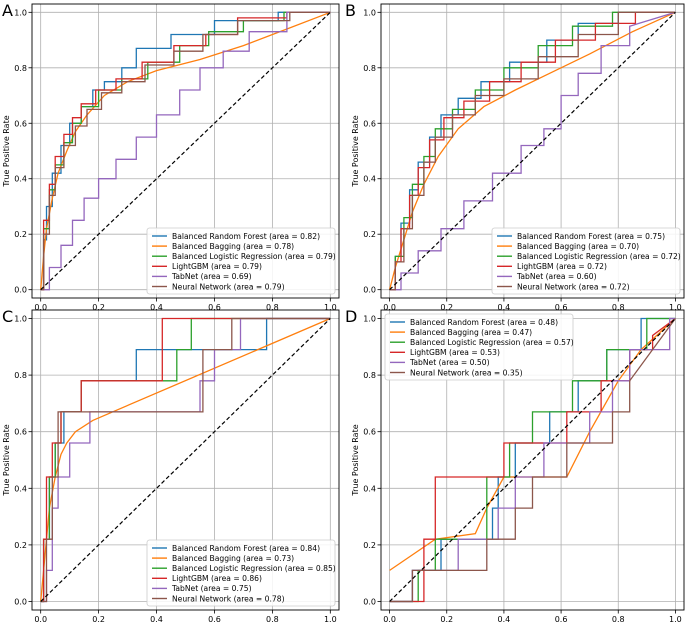 This screenshot has width=685, height=628. Describe the element at coordinates (228, 598) in the screenshot. I see `legend-entry: Neural Network (area = 0.78)` at that location.